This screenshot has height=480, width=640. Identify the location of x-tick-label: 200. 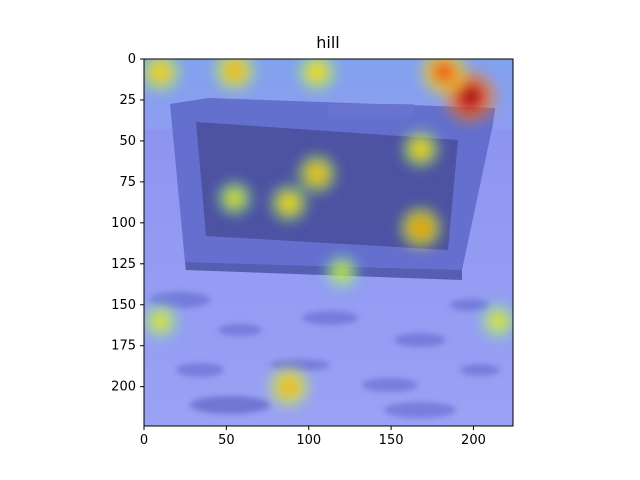
(473, 440).